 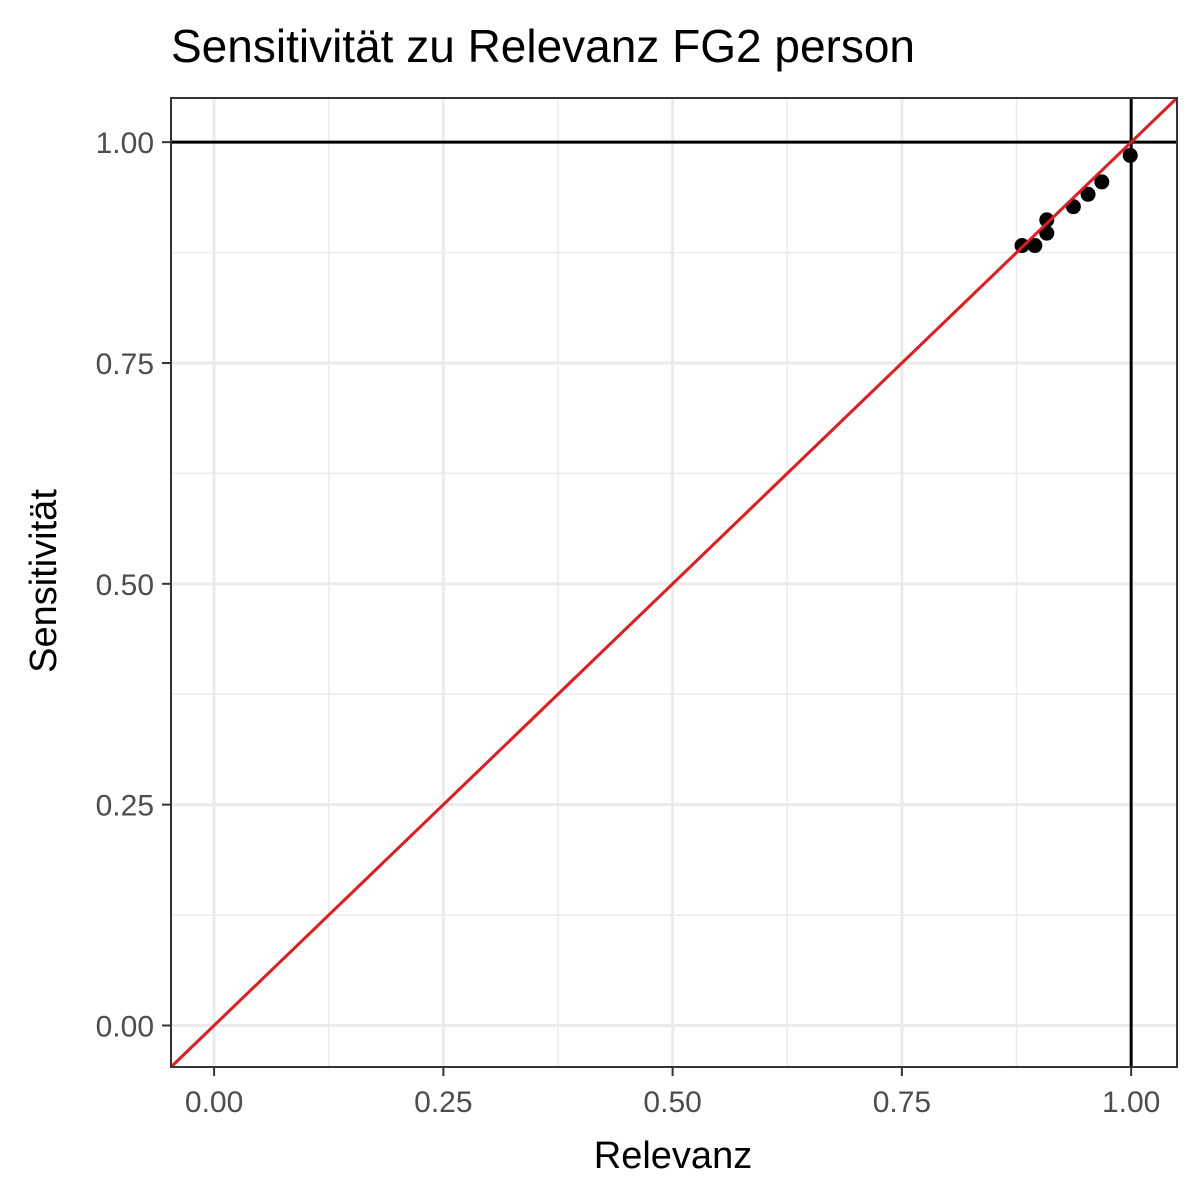 What do you see at coordinates (1131, 1102) in the screenshot?
I see `x-tick-label: 1.00` at bounding box center [1131, 1102].